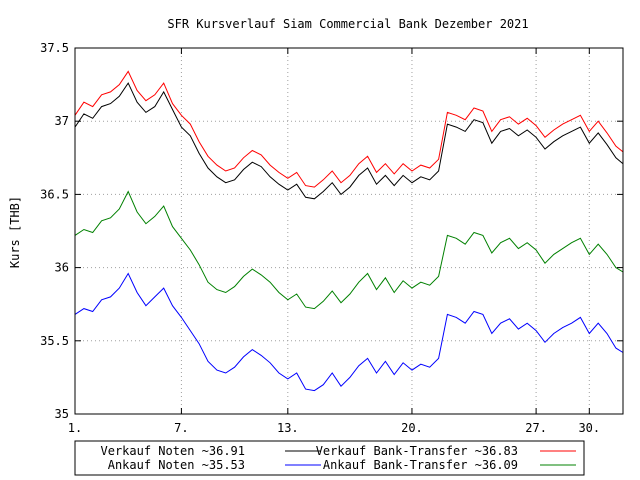  I want to click on y-tick-label: 36.5, so click(54, 194).